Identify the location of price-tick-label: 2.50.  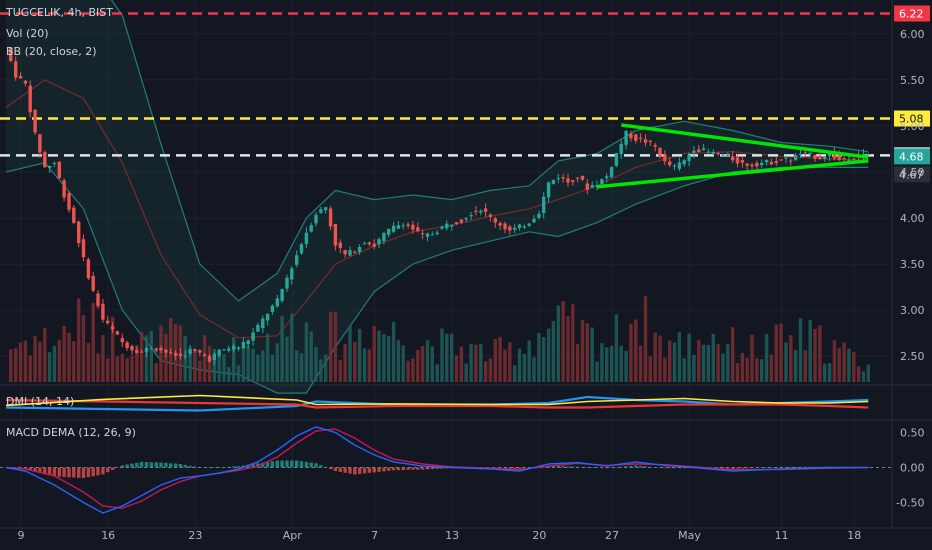
(912, 356).